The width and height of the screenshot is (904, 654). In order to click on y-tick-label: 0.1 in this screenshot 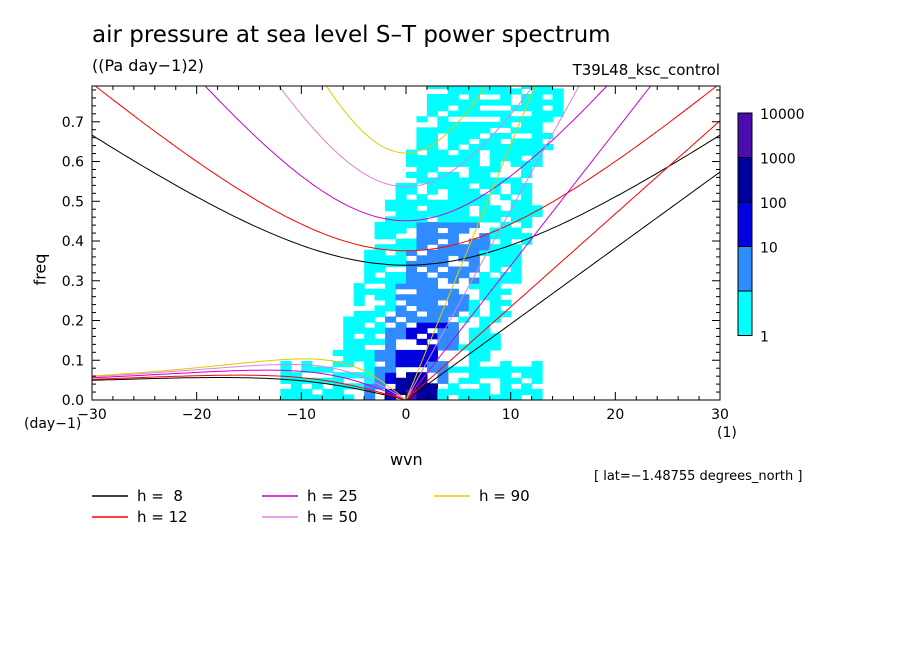, I will do `click(73, 361)`.